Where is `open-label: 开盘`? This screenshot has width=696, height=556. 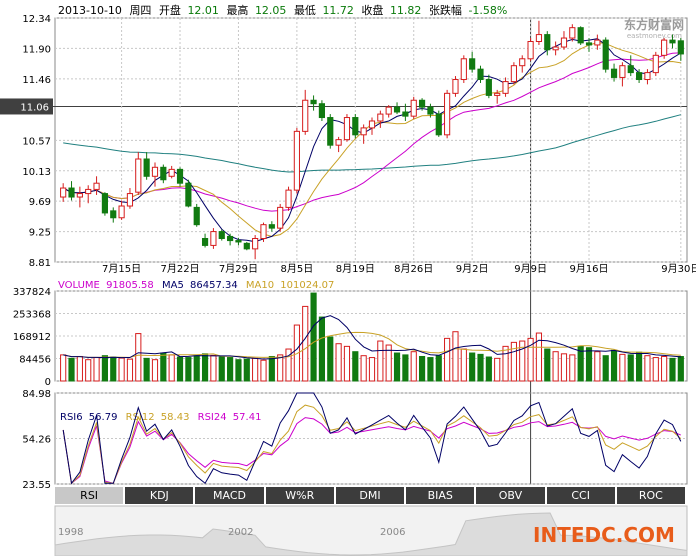 open-label: 开盘 is located at coordinates (170, 10).